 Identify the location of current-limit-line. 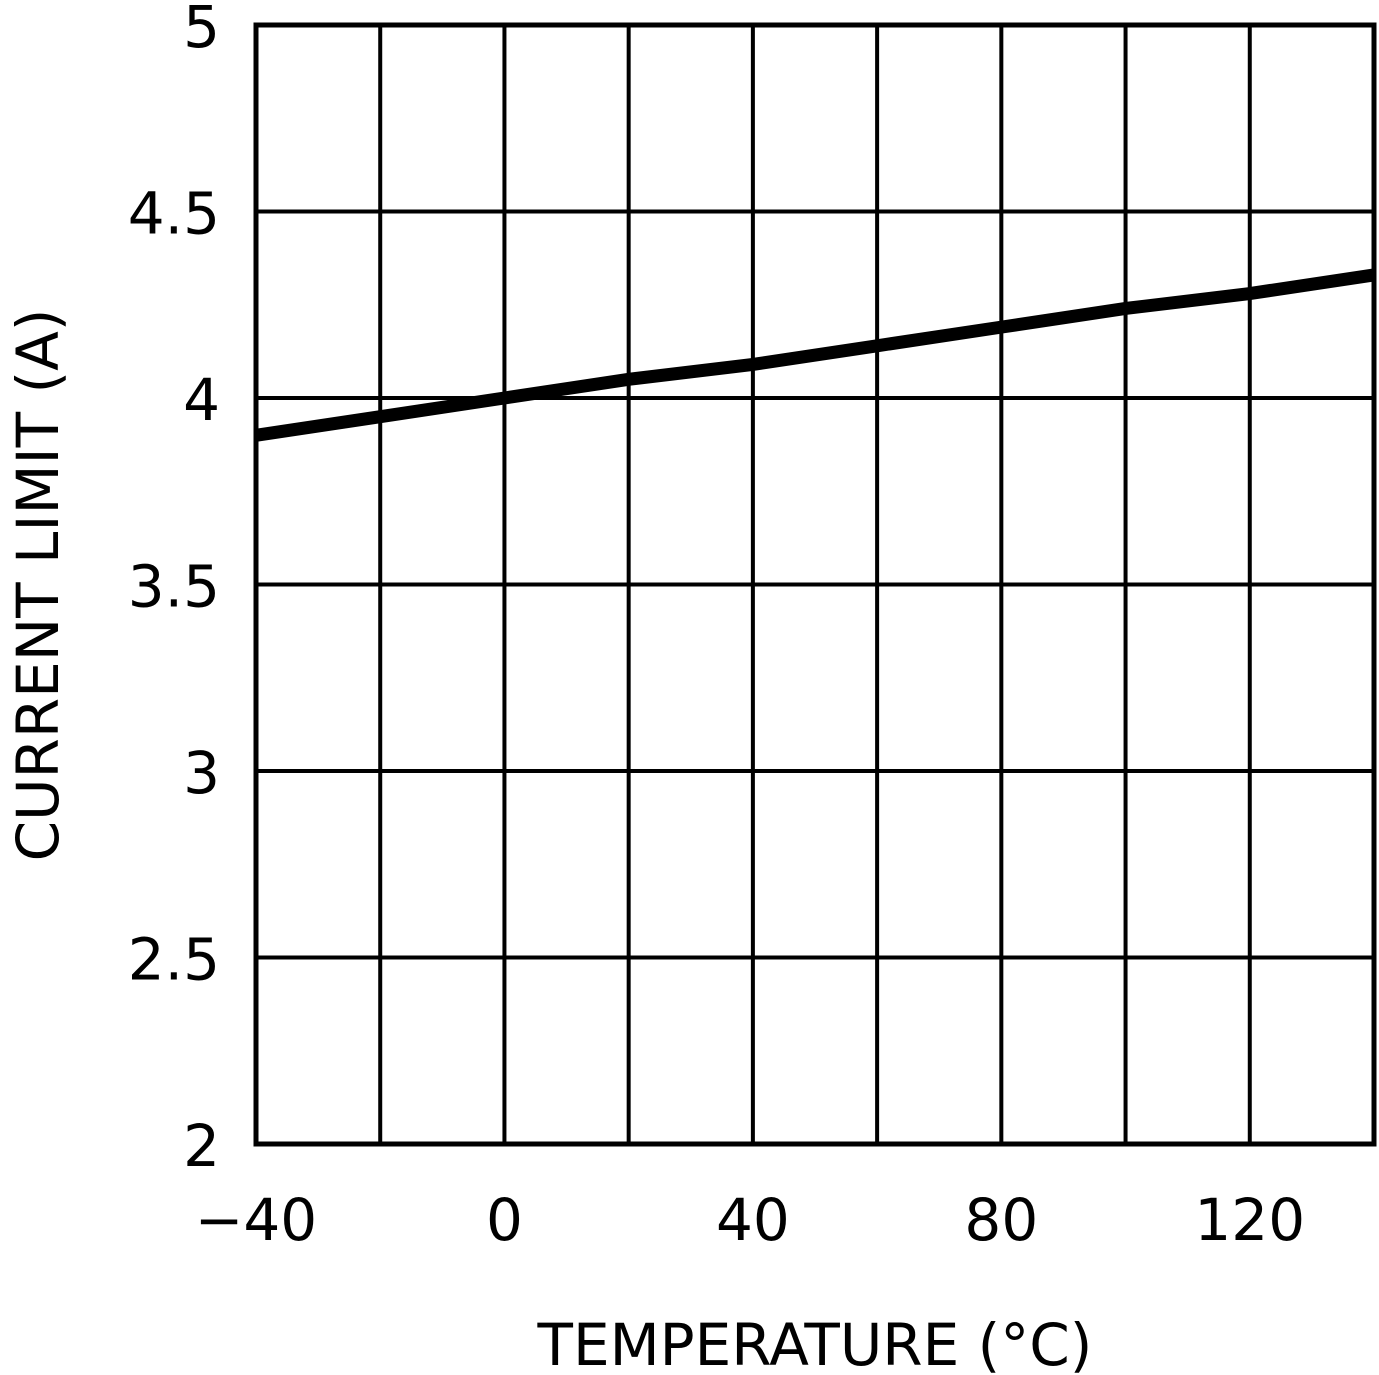
(815, 355).